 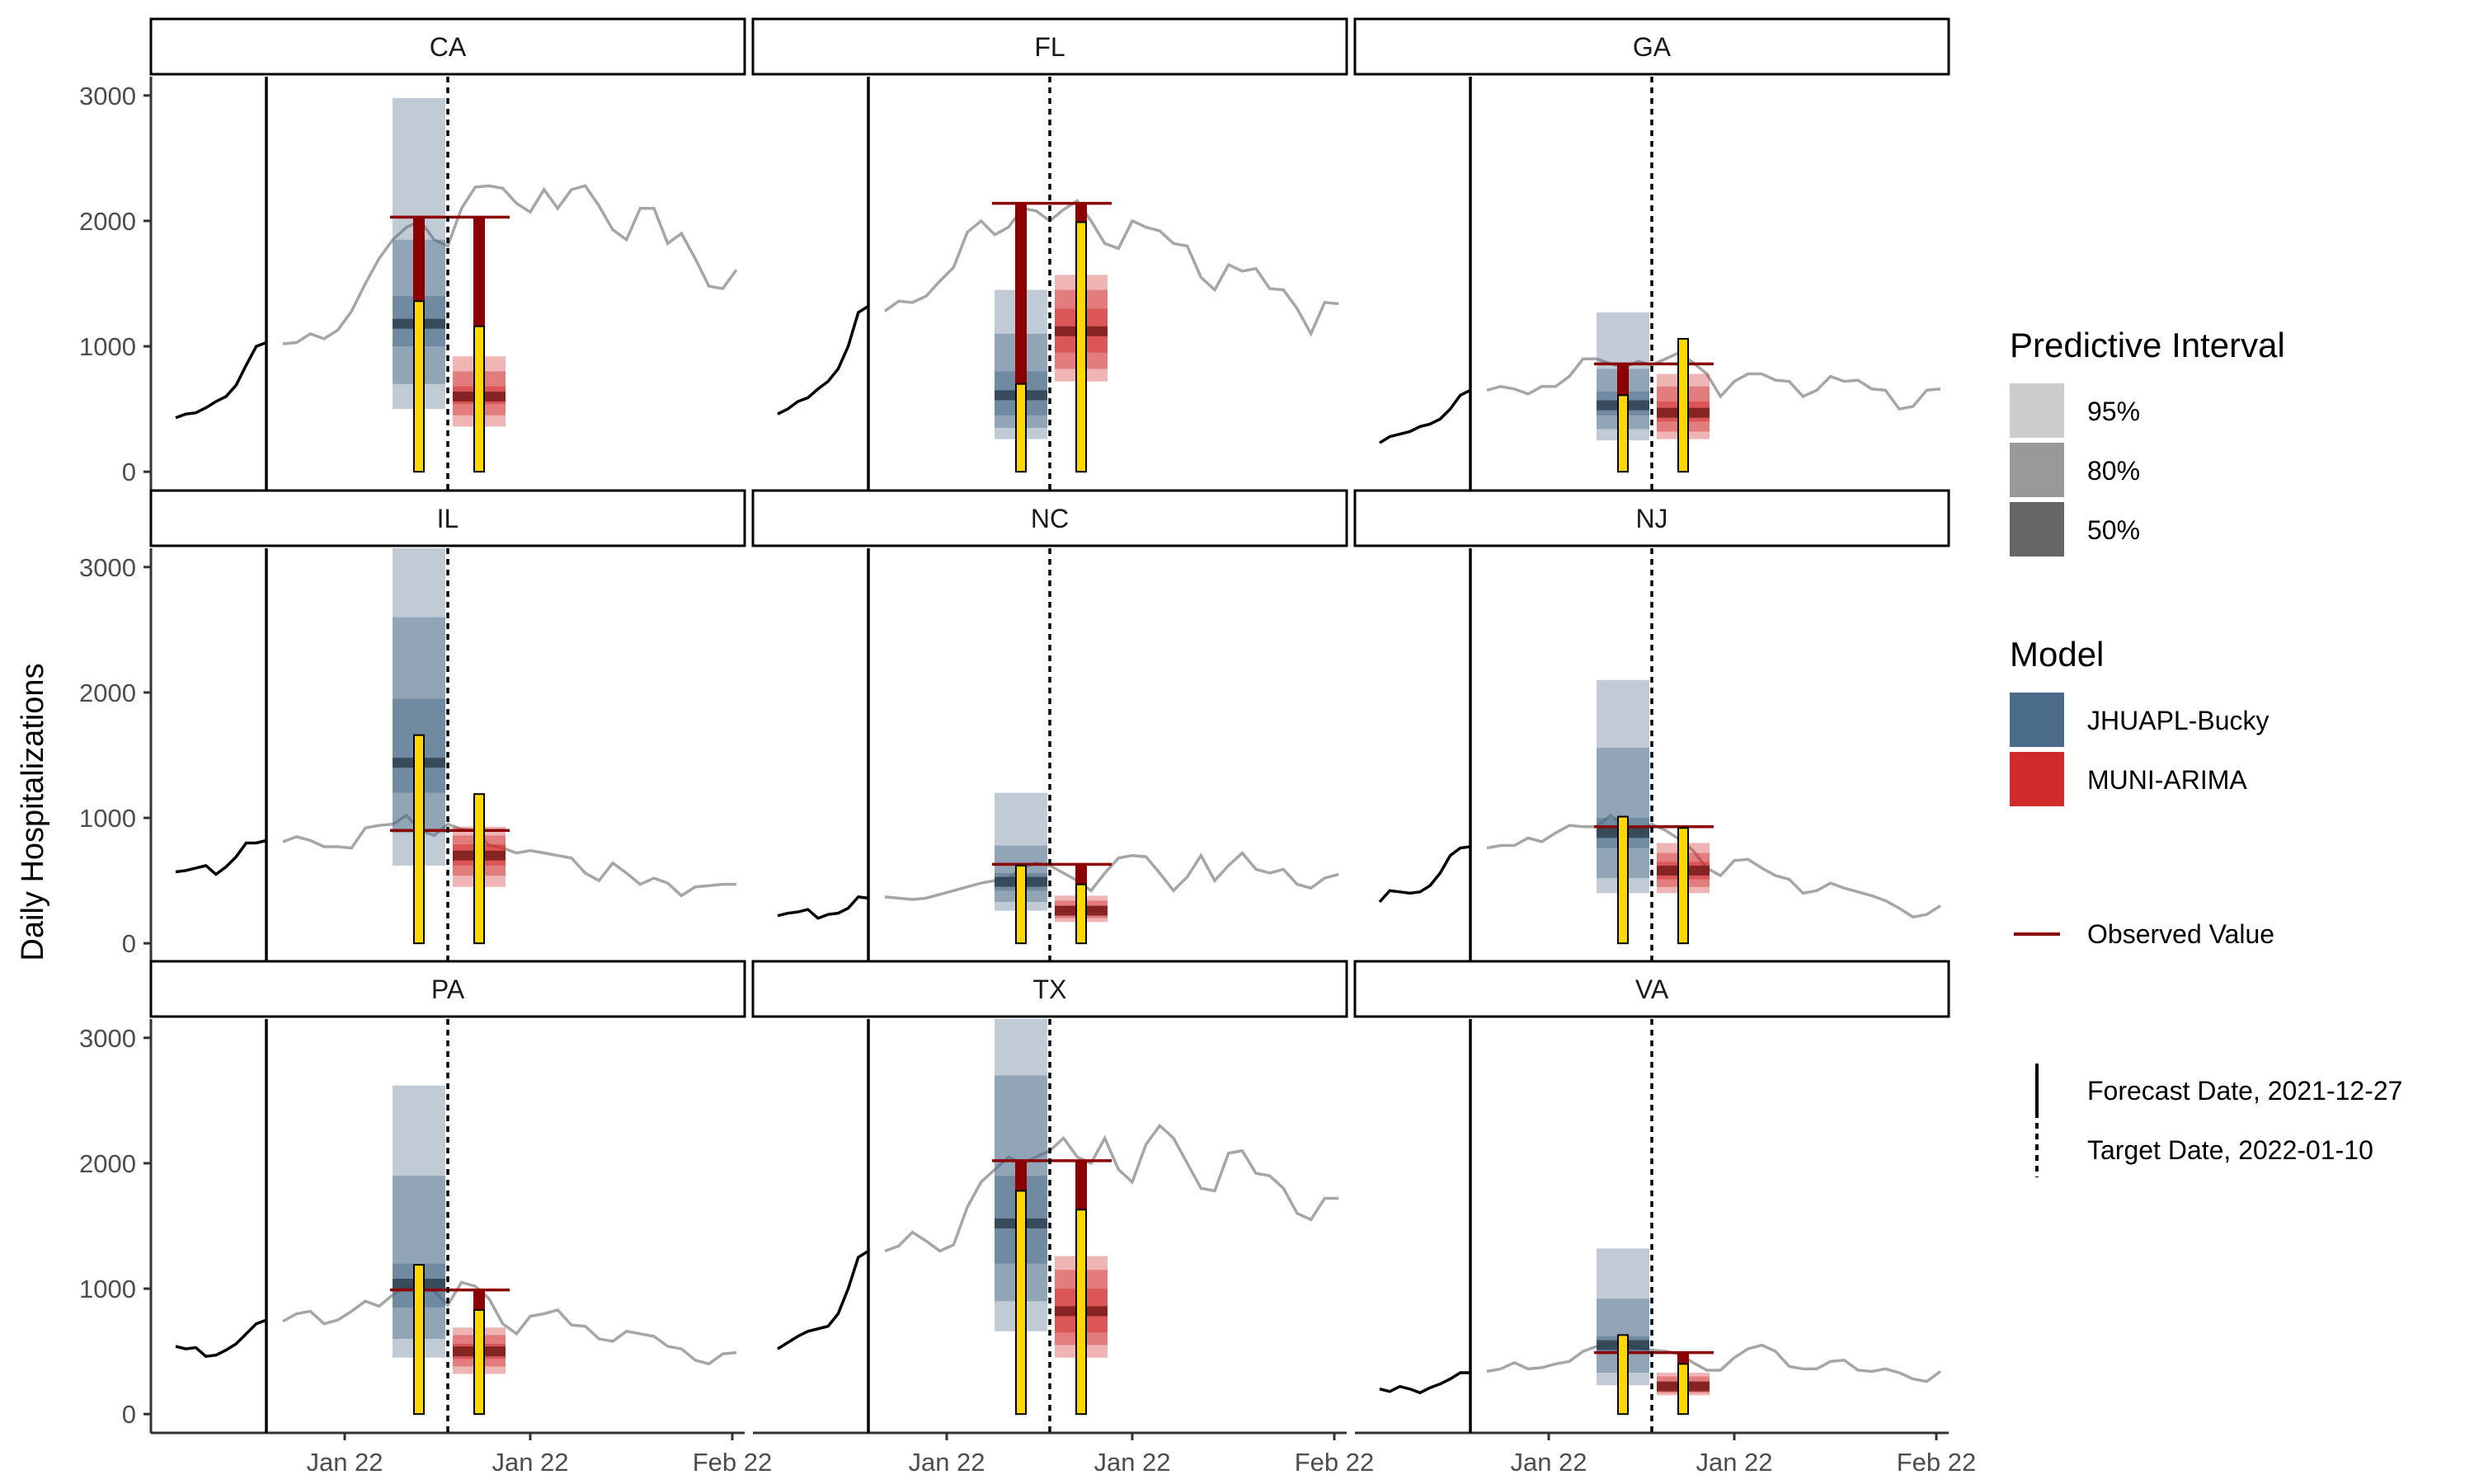 What do you see at coordinates (1664, 1218) in the screenshot?
I see `panel-va: VA Jan 22 Jan 22 Feb 22` at bounding box center [1664, 1218].